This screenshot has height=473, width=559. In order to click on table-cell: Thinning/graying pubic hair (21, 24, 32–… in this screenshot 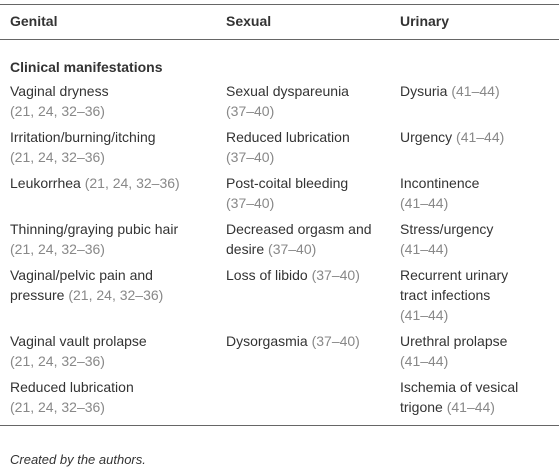, I will do `click(113, 240)`.